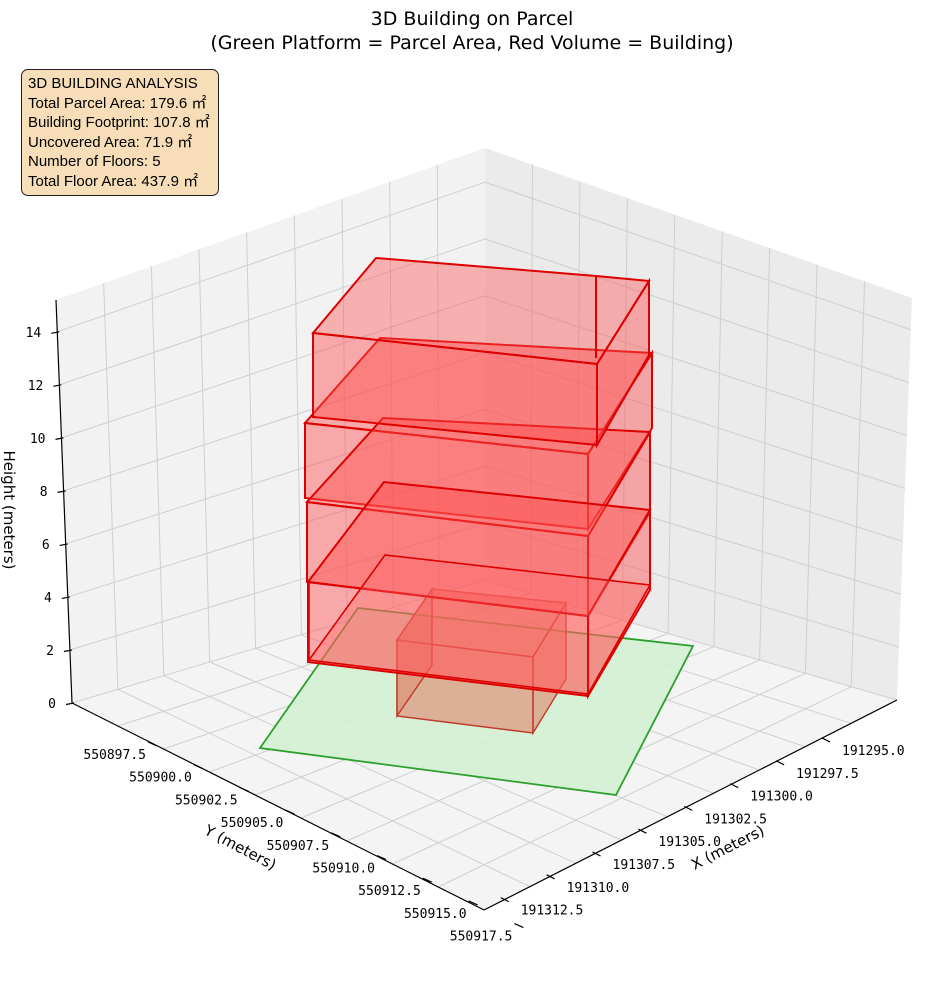 The image size is (944, 992). What do you see at coordinates (435, 914) in the screenshot?
I see `y-tick-label: 550915.0` at bounding box center [435, 914].